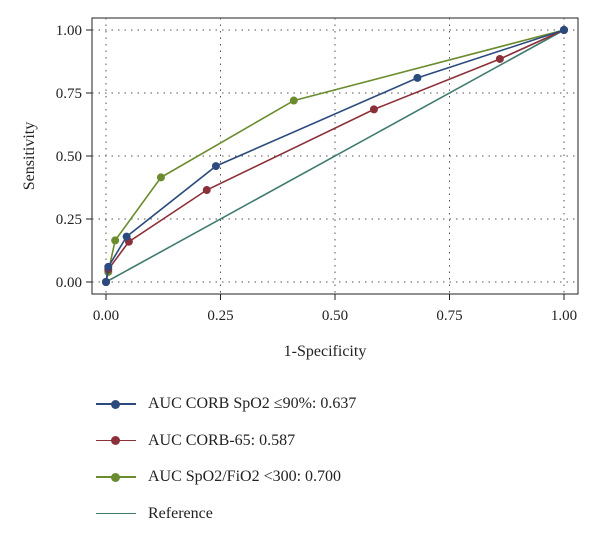 The image size is (600, 535). What do you see at coordinates (106, 316) in the screenshot?
I see `x-tick-label-0: 0.00` at bounding box center [106, 316].